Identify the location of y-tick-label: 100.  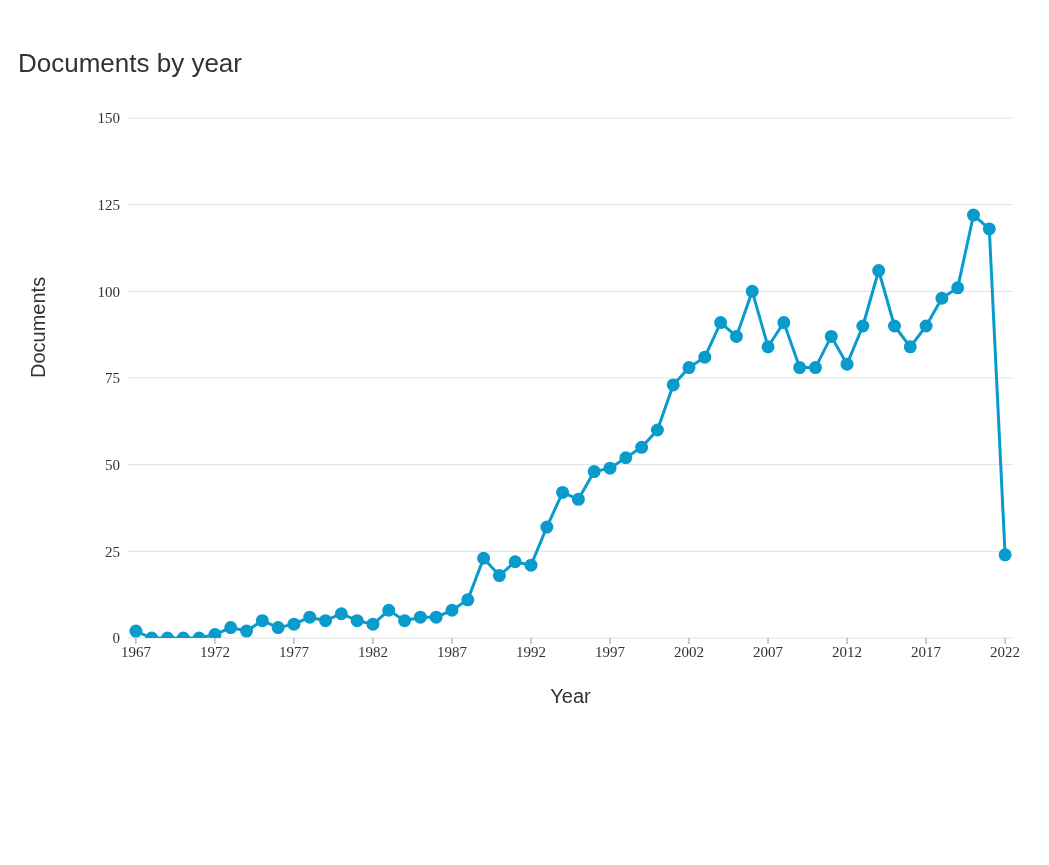
(108, 291).